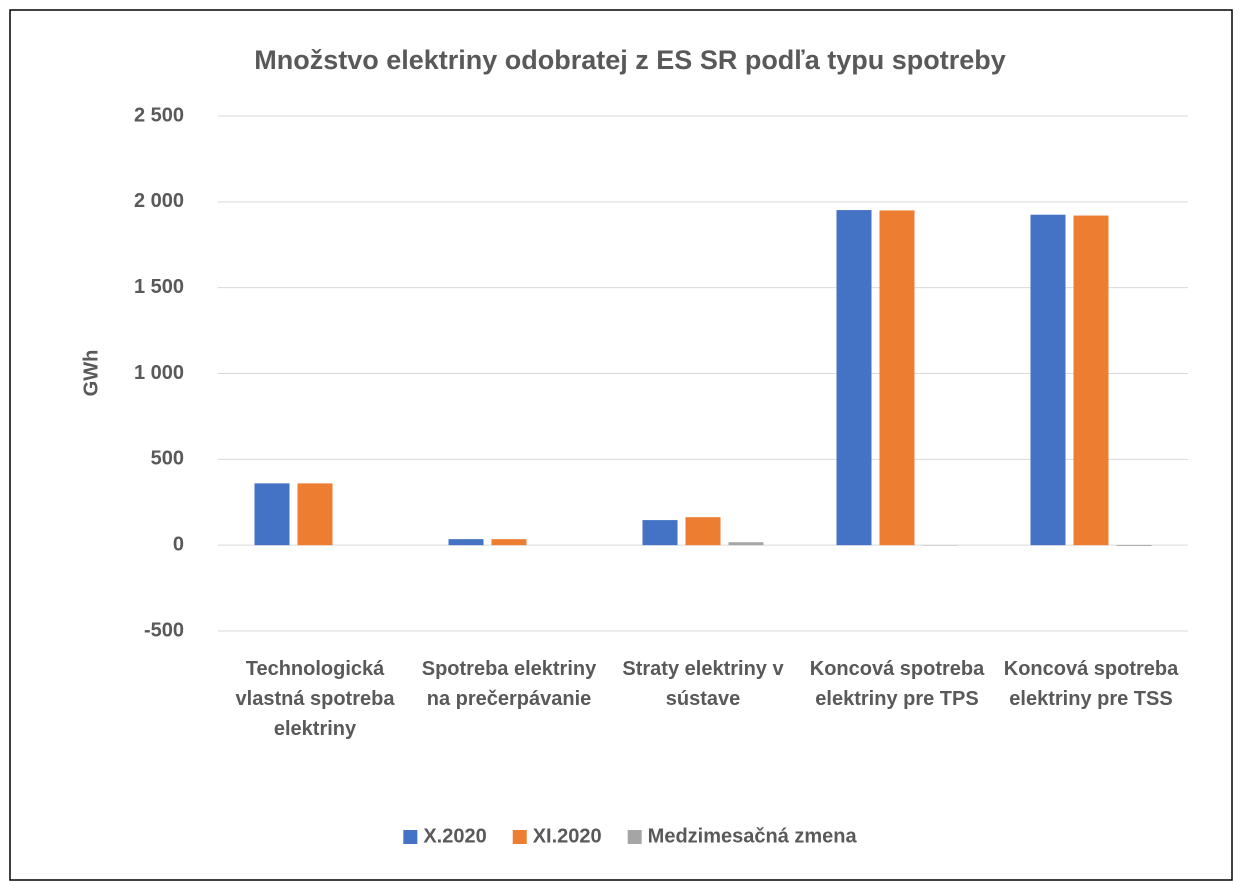 The image size is (1241, 881). I want to click on legend-label: Medzimesačná zmena, so click(753, 836).